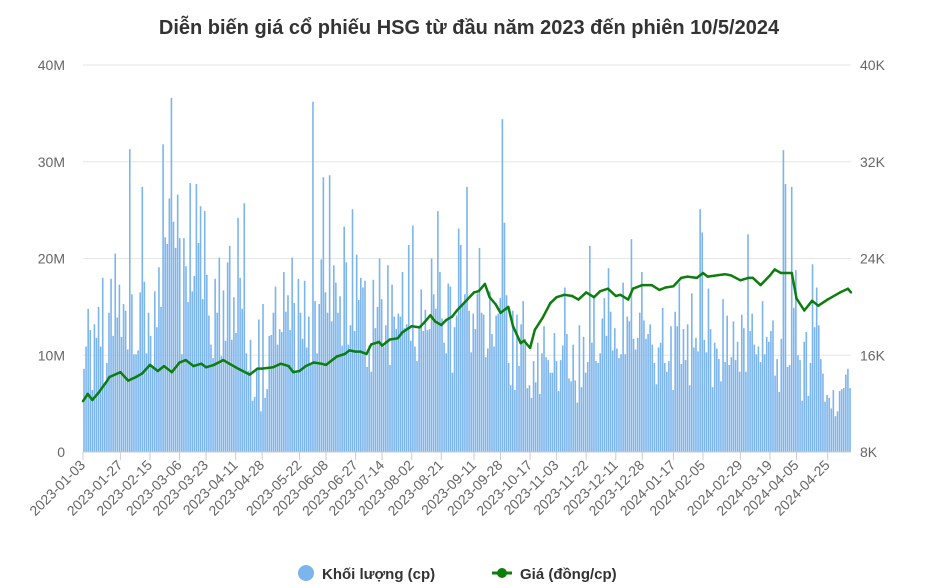 This screenshot has height=588, width=939. Describe the element at coordinates (869, 452) in the screenshot. I see `y-right-tick-label: 8K` at that location.